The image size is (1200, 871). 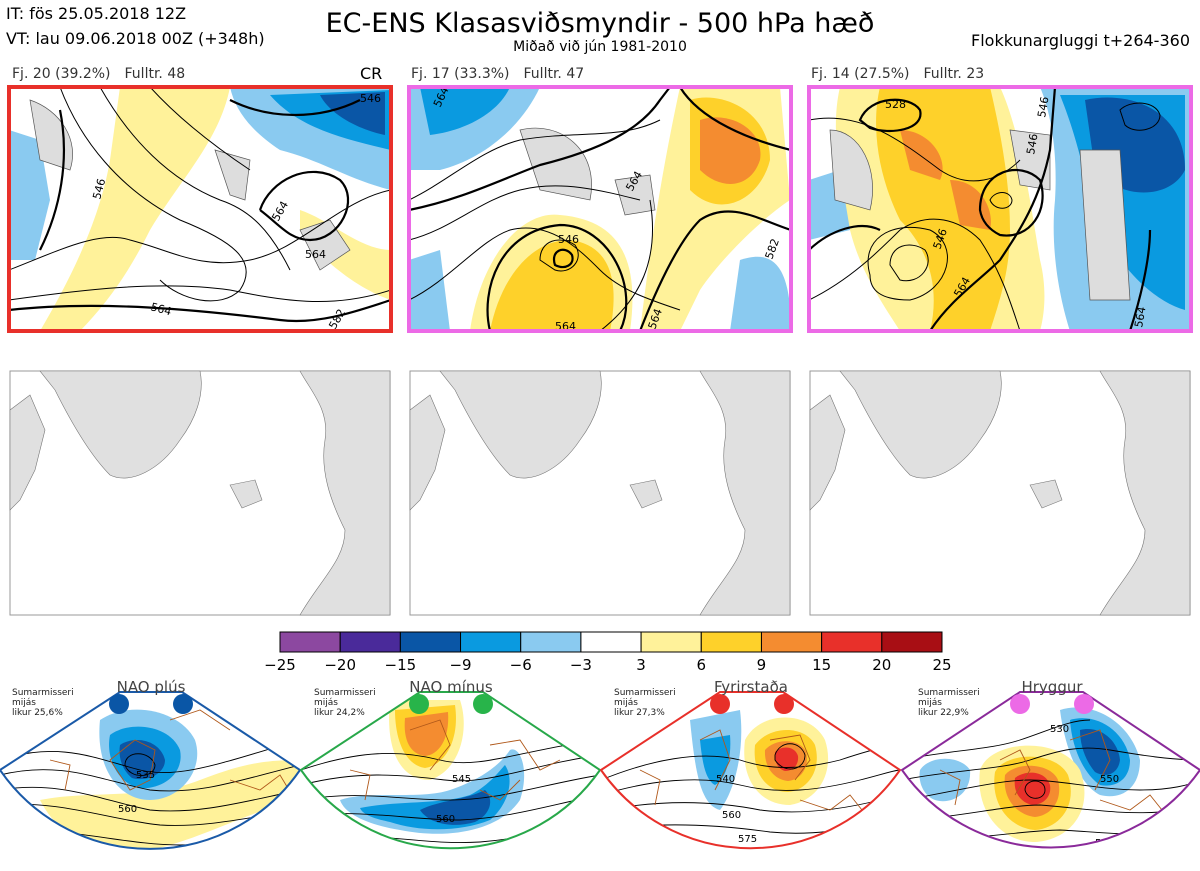 What do you see at coordinates (641, 665) in the screenshot?
I see `colorbar-tick-label: 3` at bounding box center [641, 665].